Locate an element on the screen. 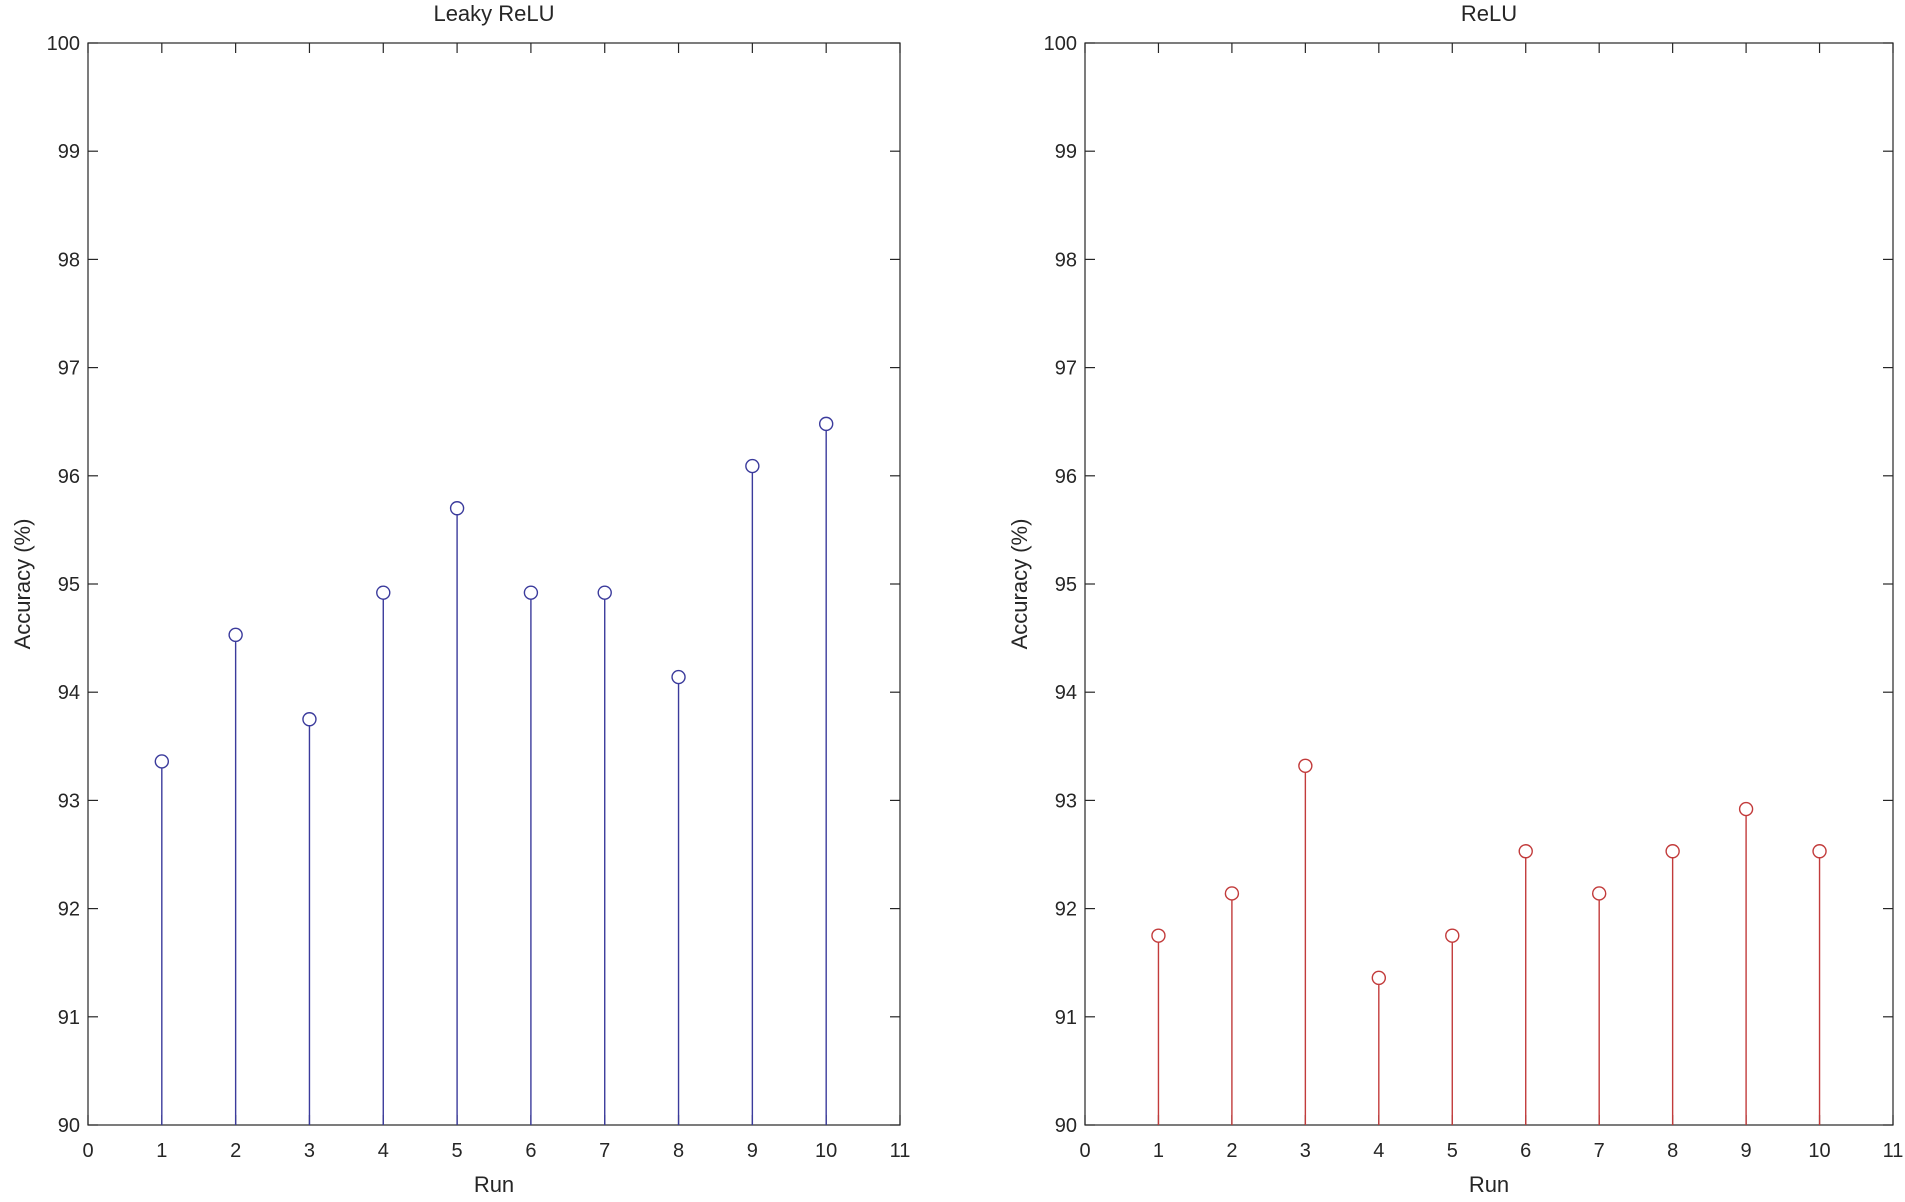  chart-title: ReLU is located at coordinates (1489, 13).